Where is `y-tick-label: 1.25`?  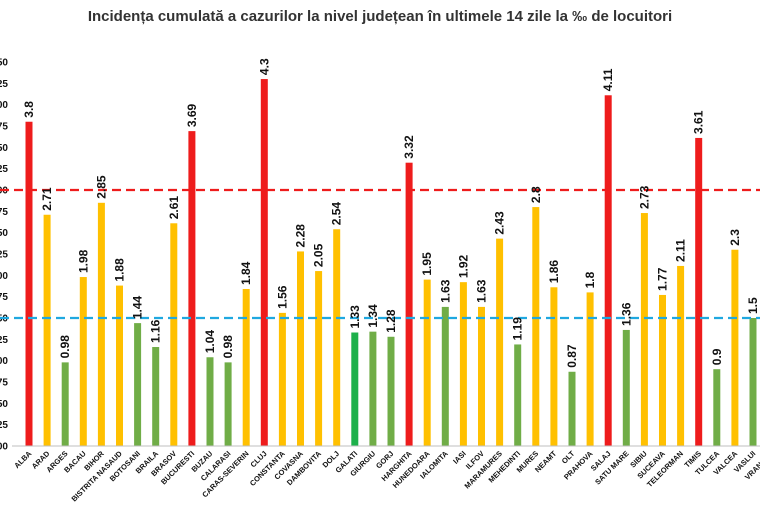 y-tick-label: 1.25 is located at coordinates (4, 340).